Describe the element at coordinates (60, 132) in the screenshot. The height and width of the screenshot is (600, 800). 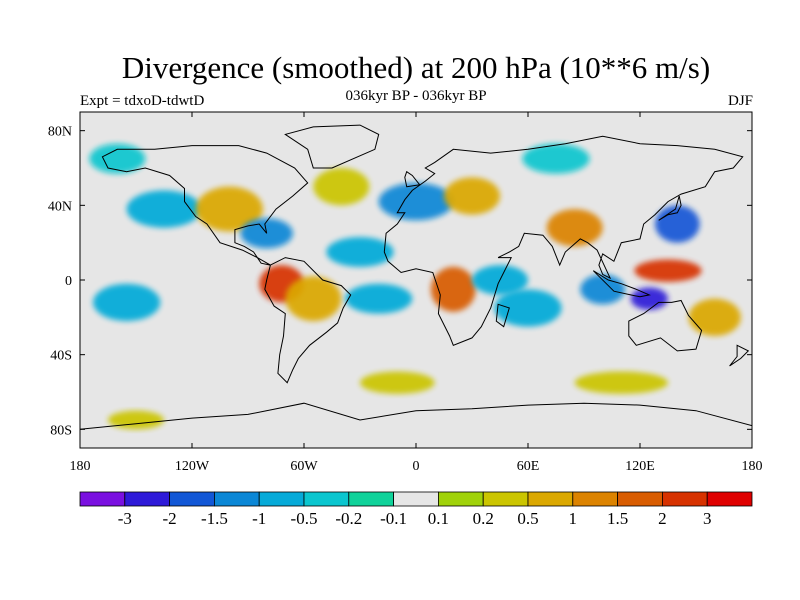
I see `y-tick-label-0: 80N` at that location.